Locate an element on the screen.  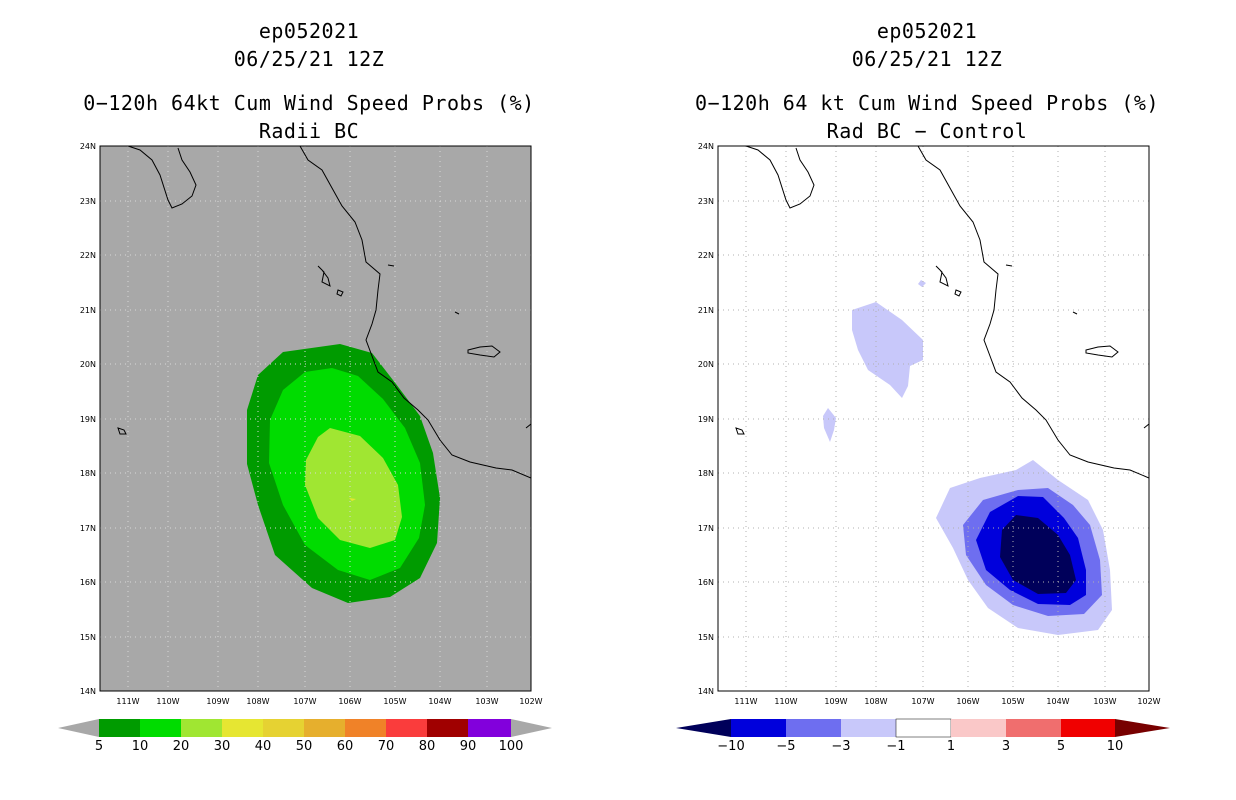
lon-label: 102W is located at coordinates (530, 701).